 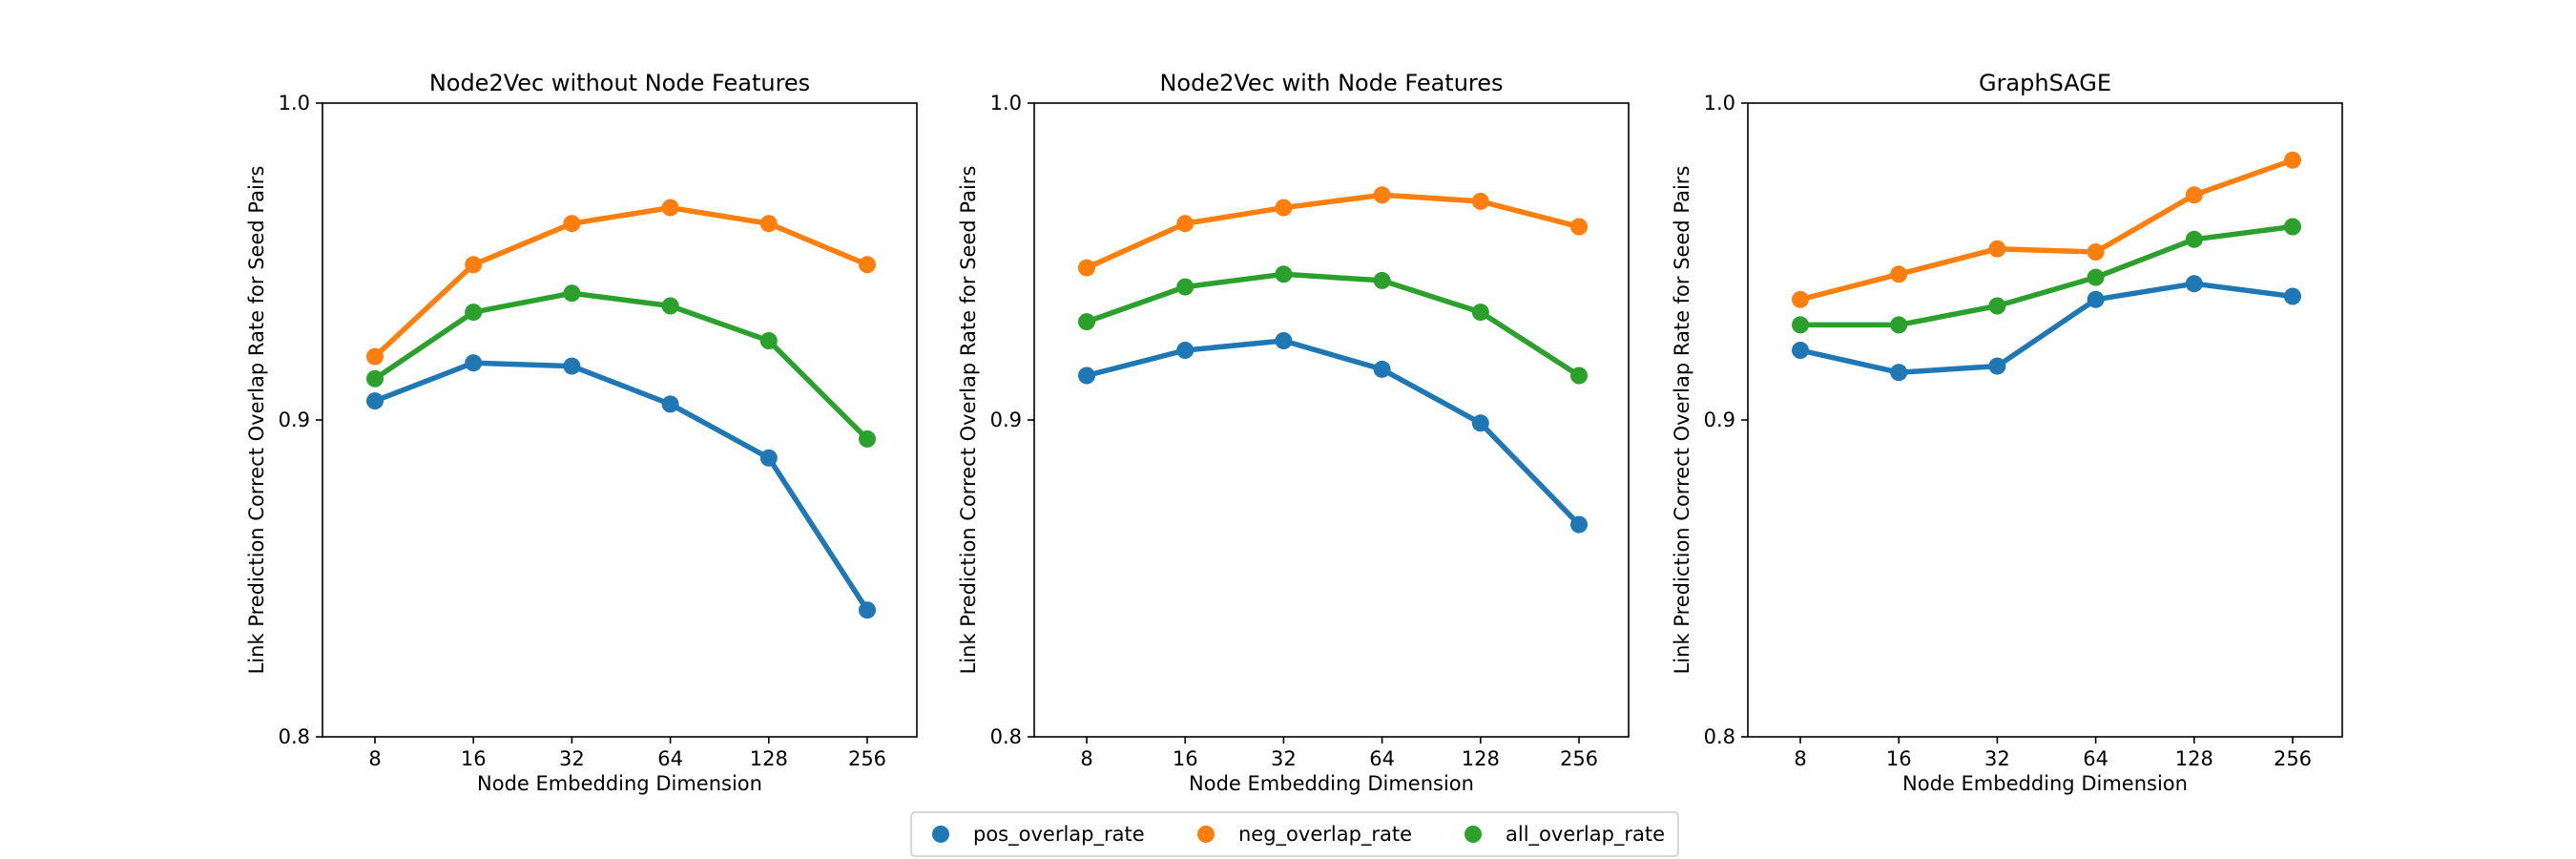 What do you see at coordinates (374, 758) in the screenshot?
I see `chart-node2vec-no-features-xtick-label: 8` at bounding box center [374, 758].